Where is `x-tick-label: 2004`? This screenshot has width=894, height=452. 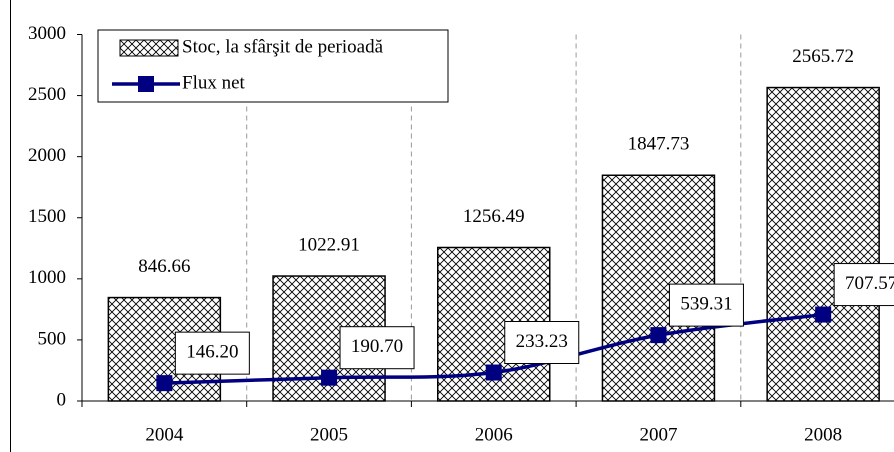 x-tick-label: 2004 is located at coordinates (164, 434).